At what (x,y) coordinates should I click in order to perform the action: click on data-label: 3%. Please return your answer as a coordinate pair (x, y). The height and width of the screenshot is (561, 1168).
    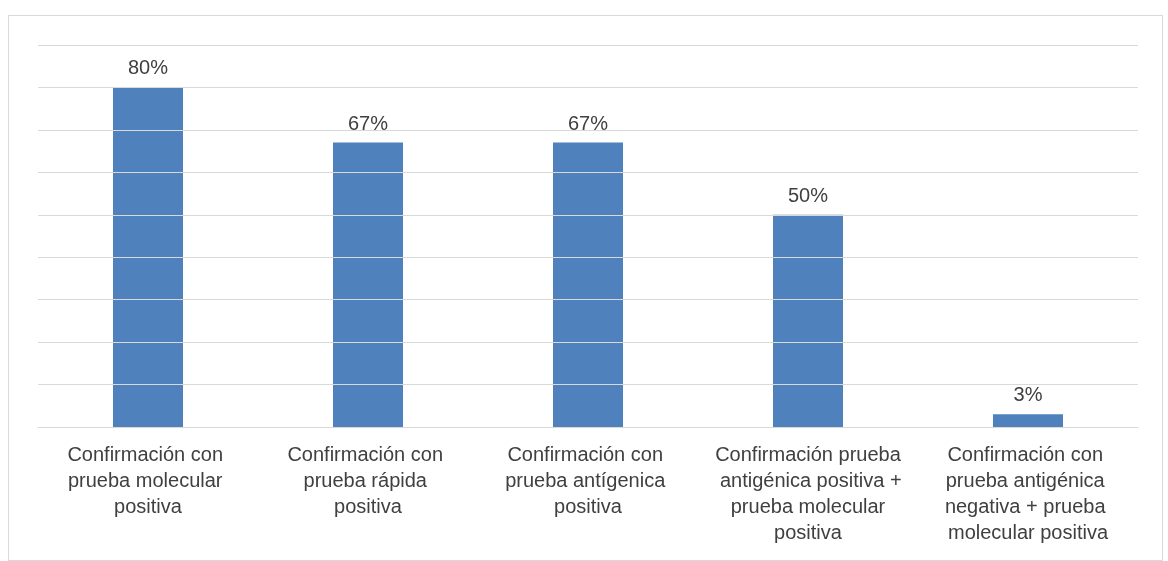
    Looking at the image, I should click on (1028, 394).